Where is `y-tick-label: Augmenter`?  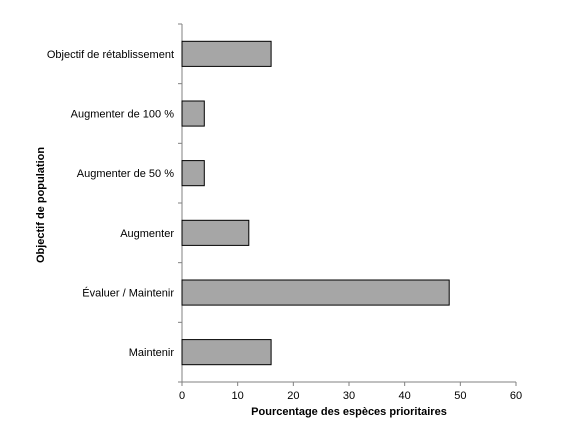 y-tick-label: Augmenter is located at coordinates (147, 234).